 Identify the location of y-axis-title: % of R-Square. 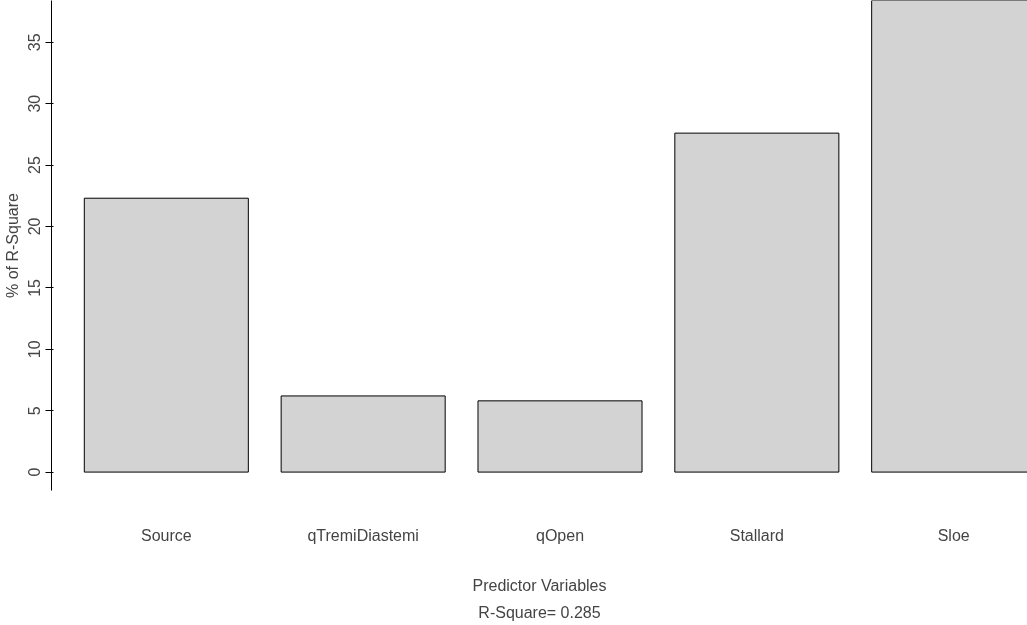
(12, 245).